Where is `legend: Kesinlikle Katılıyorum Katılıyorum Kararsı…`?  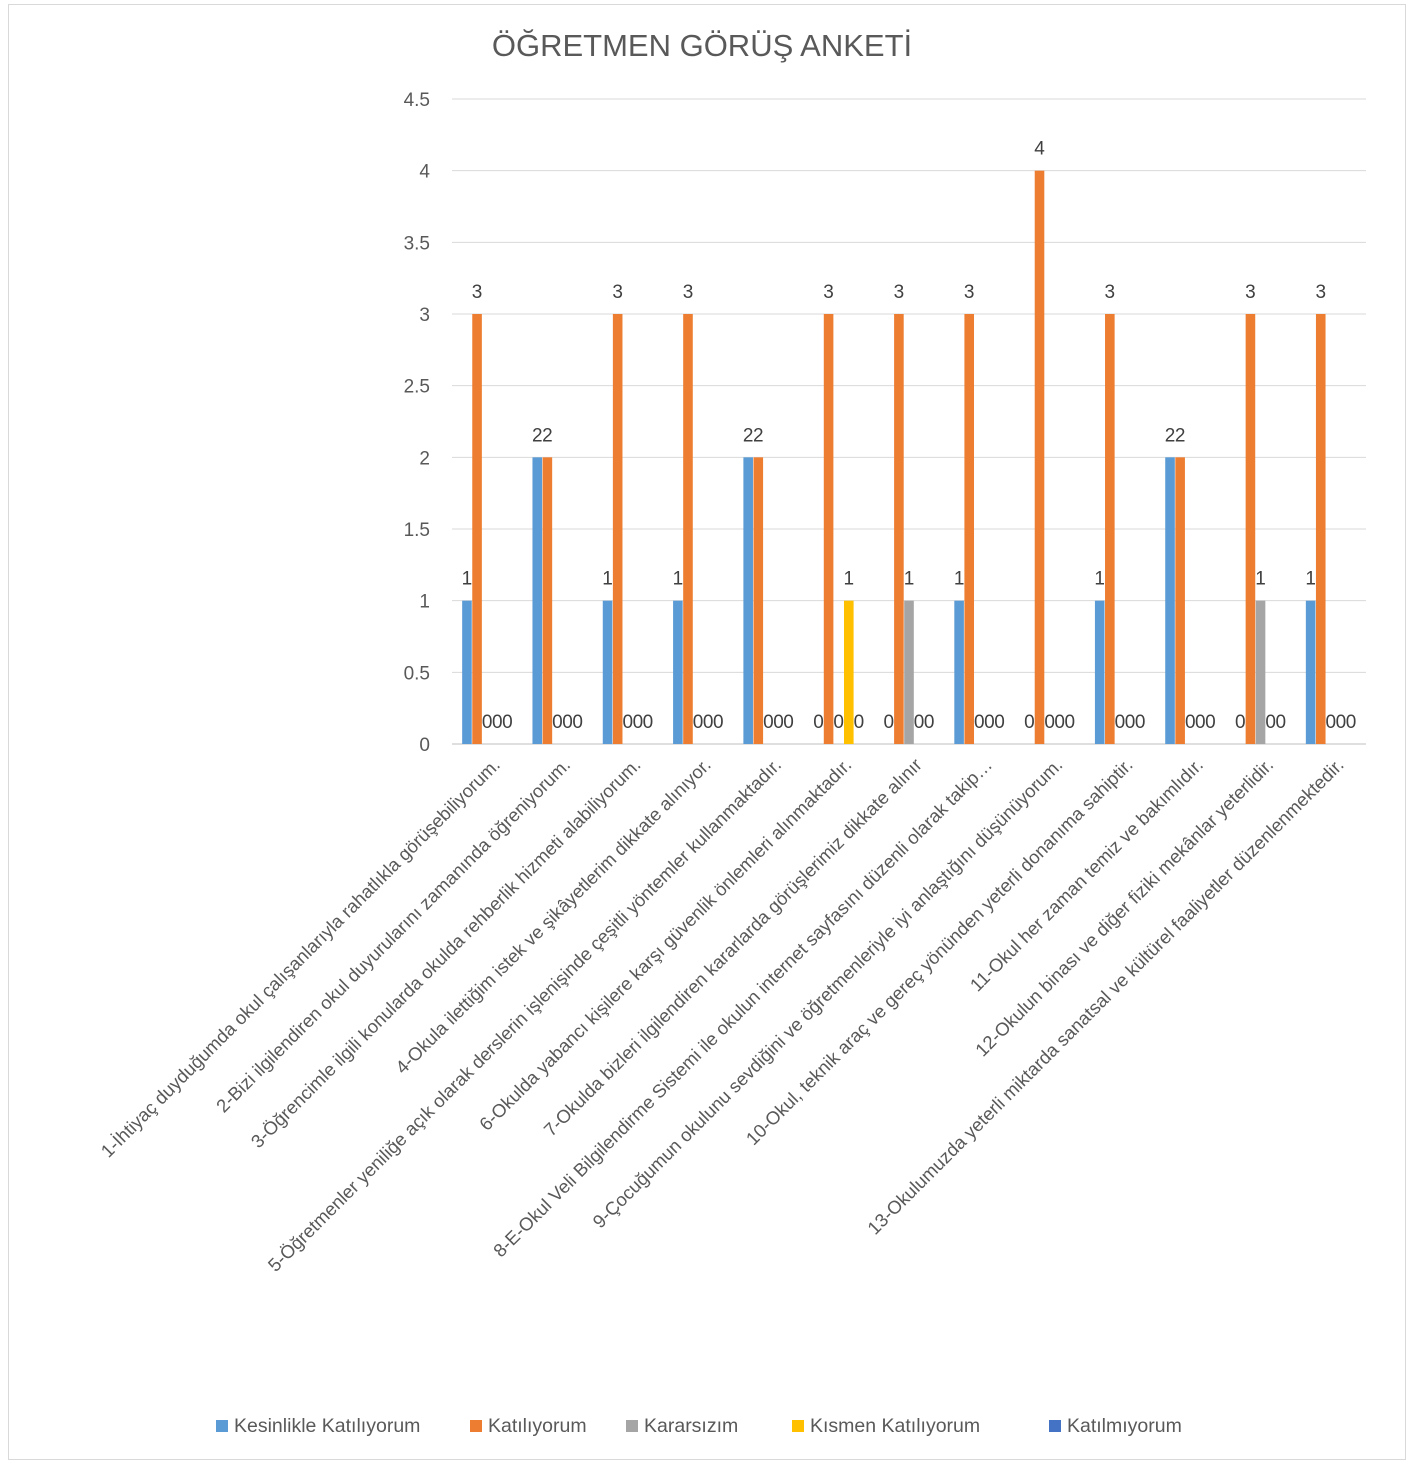 legend: Kesinlikle Katılıyorum Katılıyorum Kararsı… is located at coordinates (699, 1426).